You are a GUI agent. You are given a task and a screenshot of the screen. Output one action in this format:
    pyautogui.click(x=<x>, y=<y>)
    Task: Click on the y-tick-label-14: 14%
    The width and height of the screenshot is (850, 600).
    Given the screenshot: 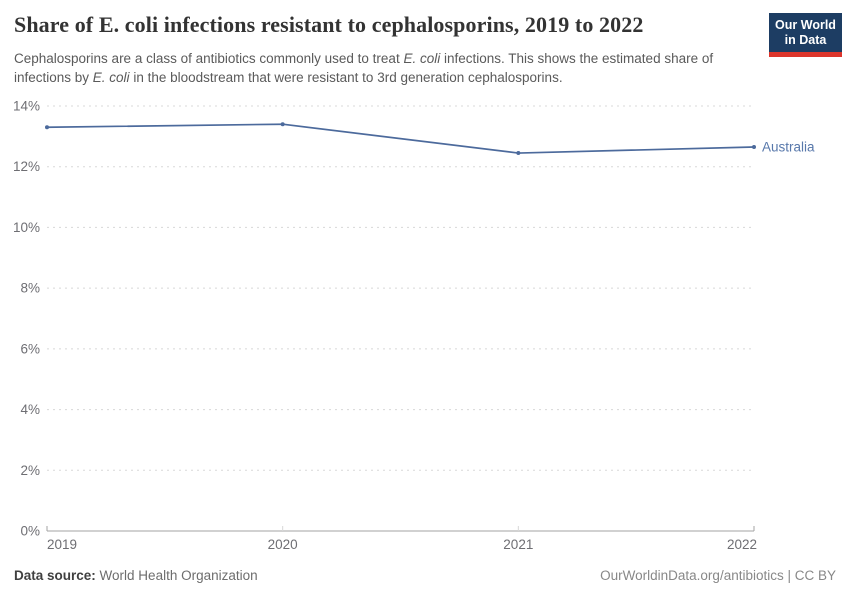 What is the action you would take?
    pyautogui.click(x=26, y=106)
    